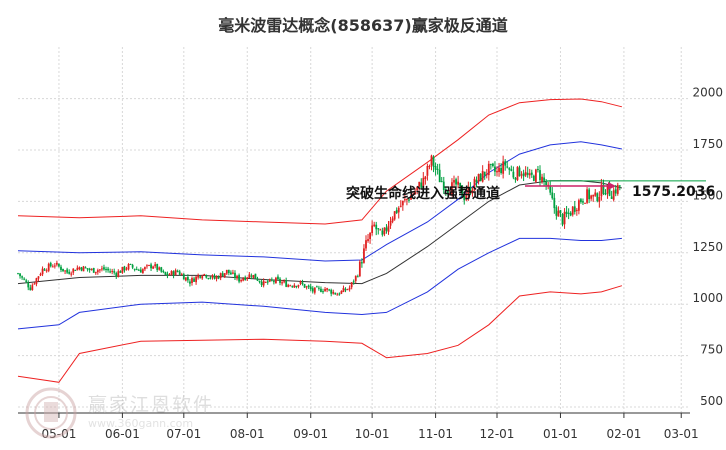 Image resolution: width=726 pixels, height=450 pixels. What do you see at coordinates (707, 195) in the screenshot?
I see `y-tick-label: 1500` at bounding box center [707, 195].